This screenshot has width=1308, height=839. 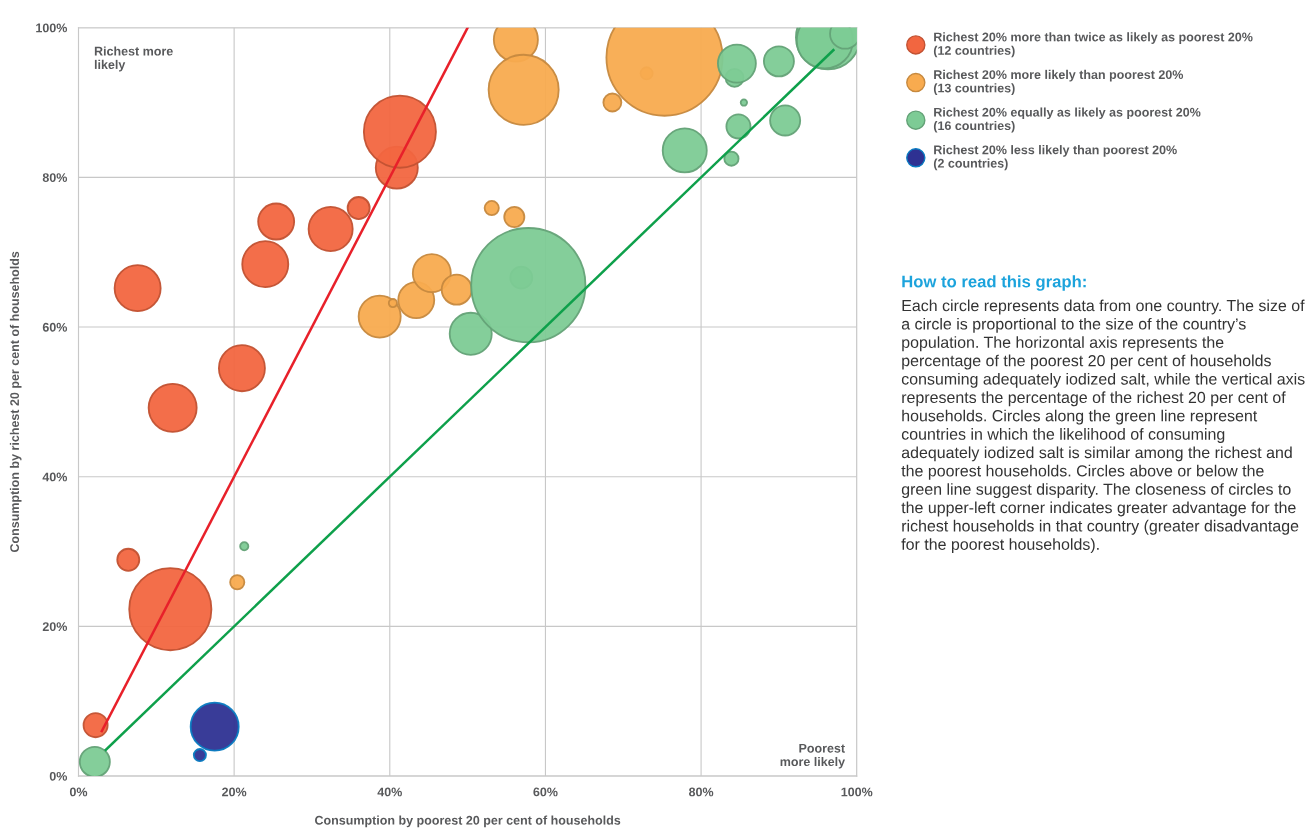 I want to click on x-tick-label: 0%, so click(x=78, y=792).